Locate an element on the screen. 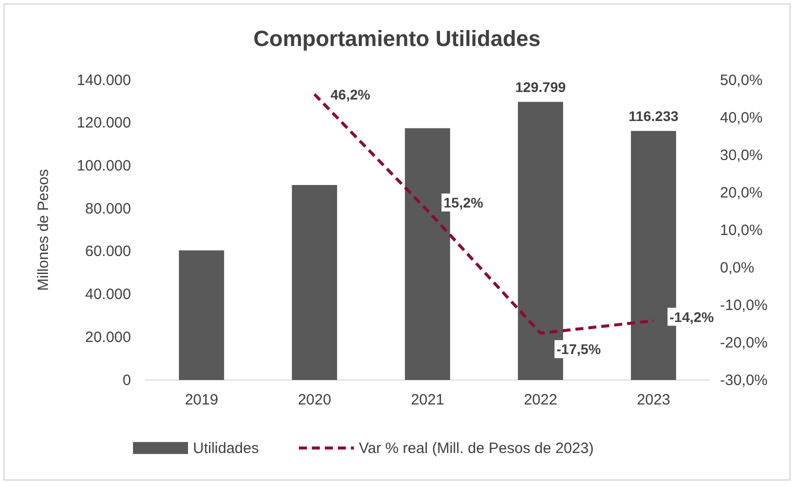 The width and height of the screenshot is (794, 486). y2-tick-label: 10,0% is located at coordinates (741, 230).